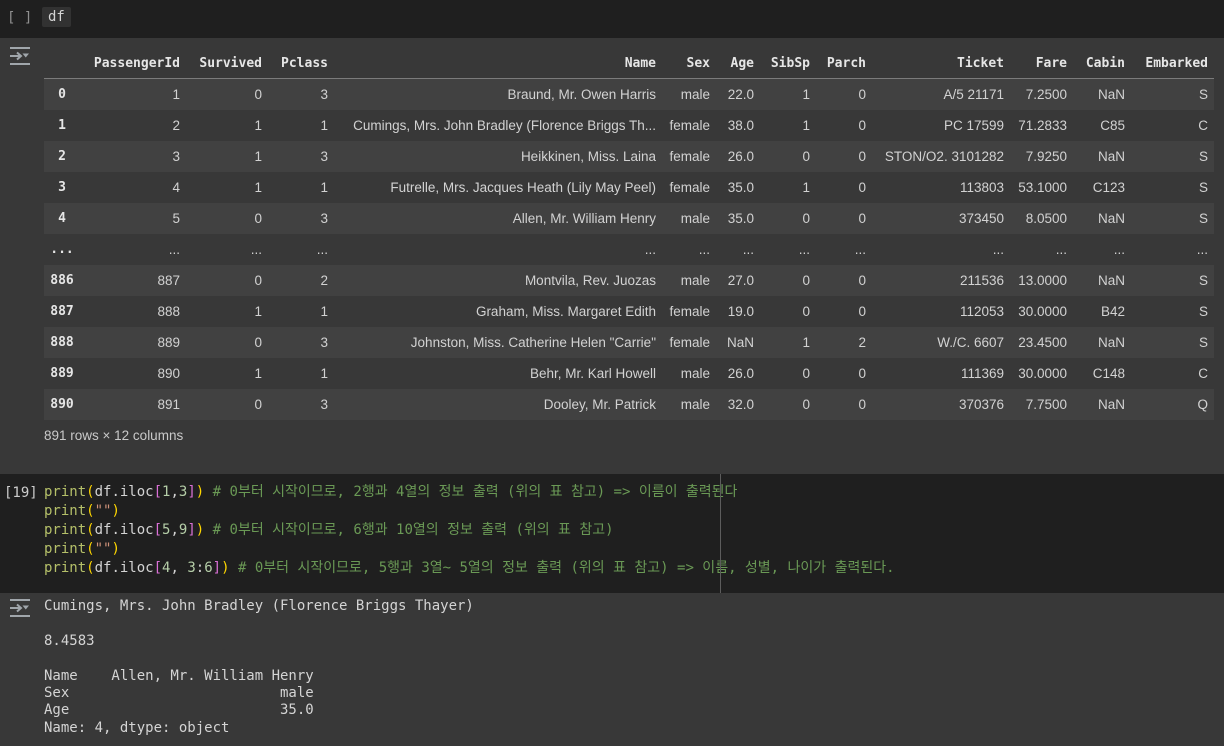 The image size is (1224, 746). I want to click on table-cell: STON/O2. 3101282, so click(944, 156).